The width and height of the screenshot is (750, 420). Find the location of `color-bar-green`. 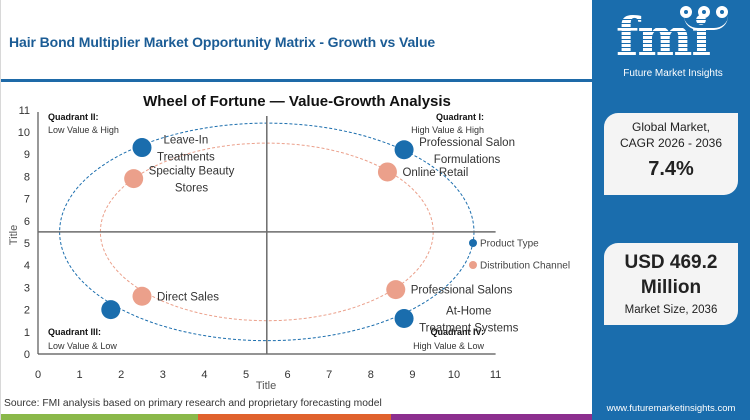

color-bar-green is located at coordinates (99, 417).